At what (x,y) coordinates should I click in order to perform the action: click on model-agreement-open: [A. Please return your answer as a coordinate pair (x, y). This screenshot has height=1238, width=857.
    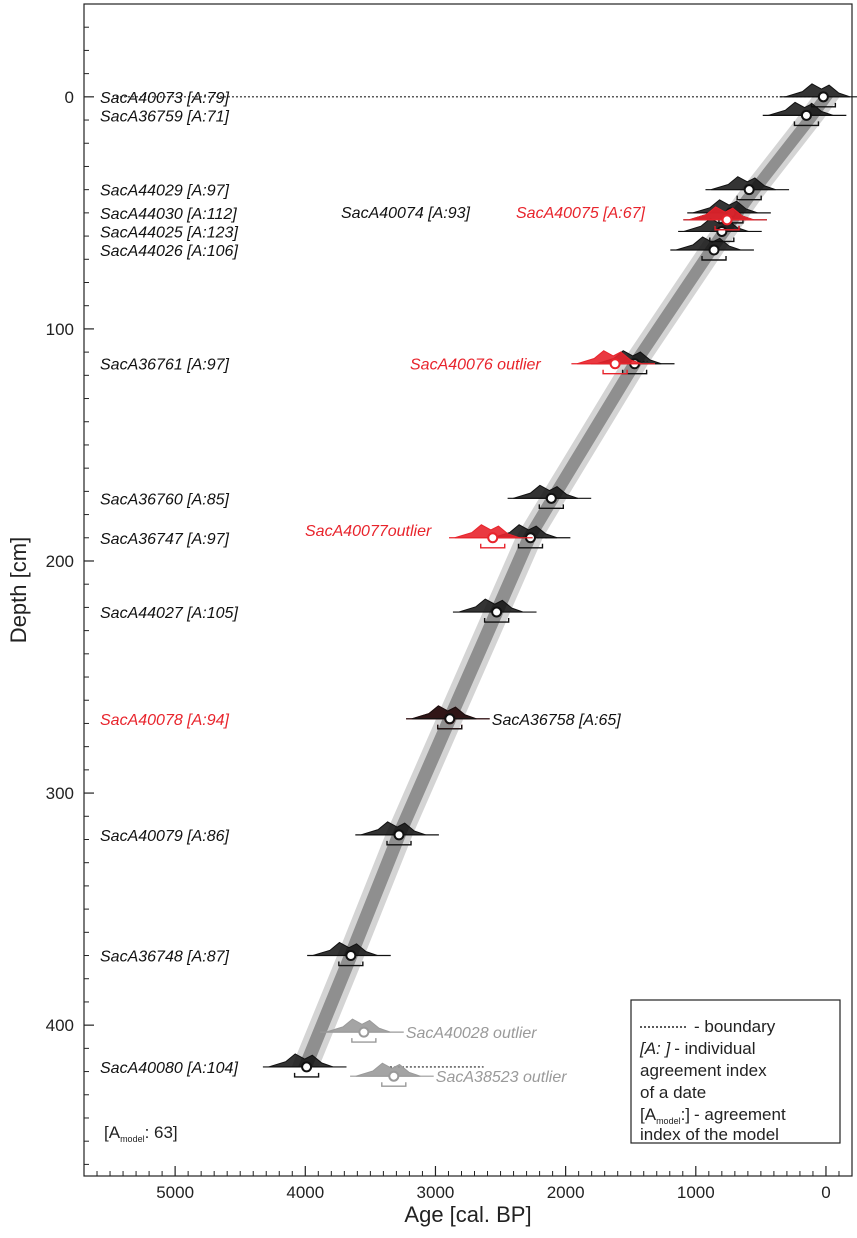
    Looking at the image, I should click on (112, 1132).